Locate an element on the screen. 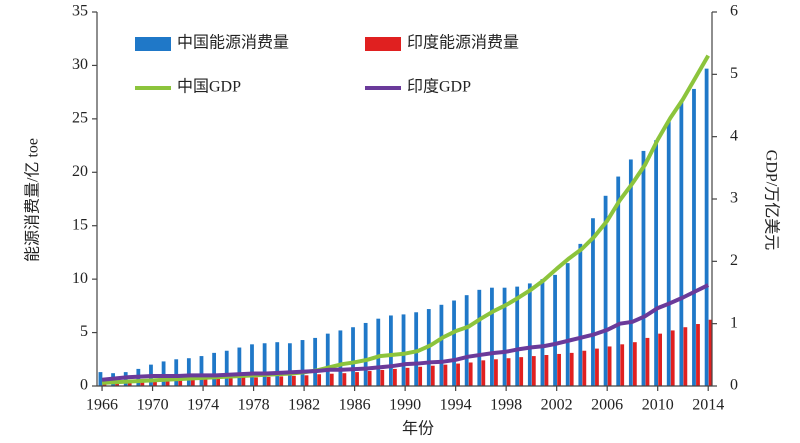 This screenshot has width=800, height=443. x-tick-label: 2014 is located at coordinates (708, 405).